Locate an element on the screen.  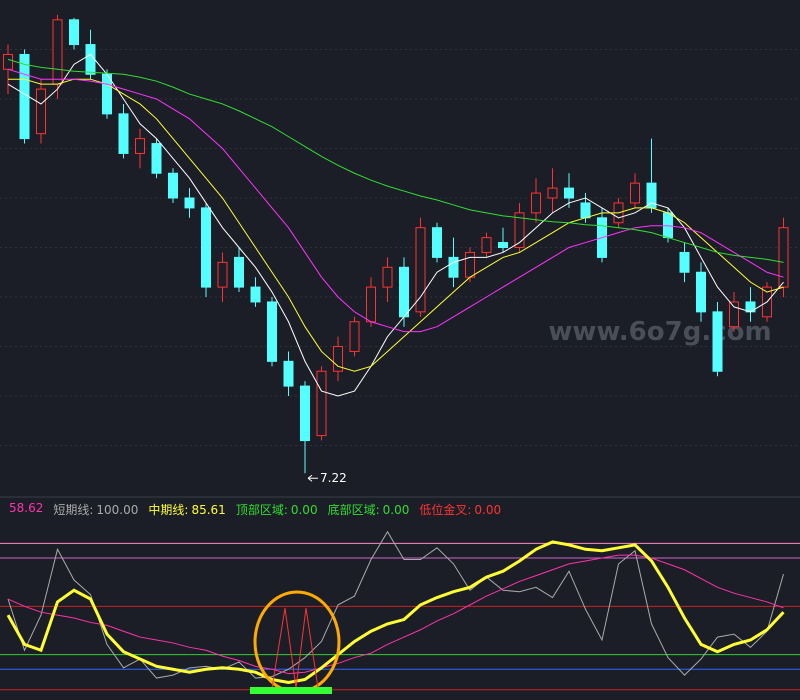
legend-label: 底部区域: is located at coordinates (353, 510).